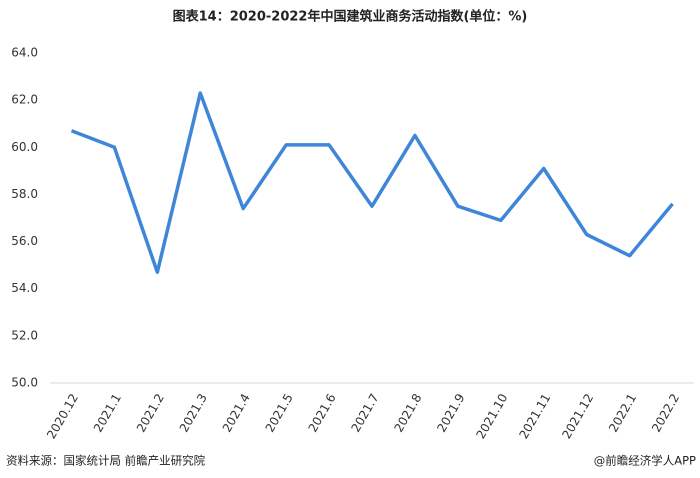 Image resolution: width=700 pixels, height=478 pixels. I want to click on source: 资料来源：国家统计局 前瞻产业研究院, so click(106, 461).